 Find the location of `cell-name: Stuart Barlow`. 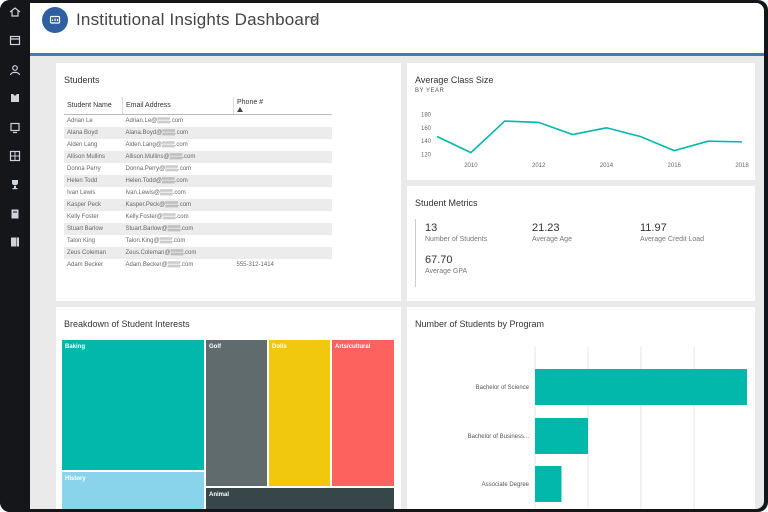

cell-name: Stuart Barlow is located at coordinates (93, 229).